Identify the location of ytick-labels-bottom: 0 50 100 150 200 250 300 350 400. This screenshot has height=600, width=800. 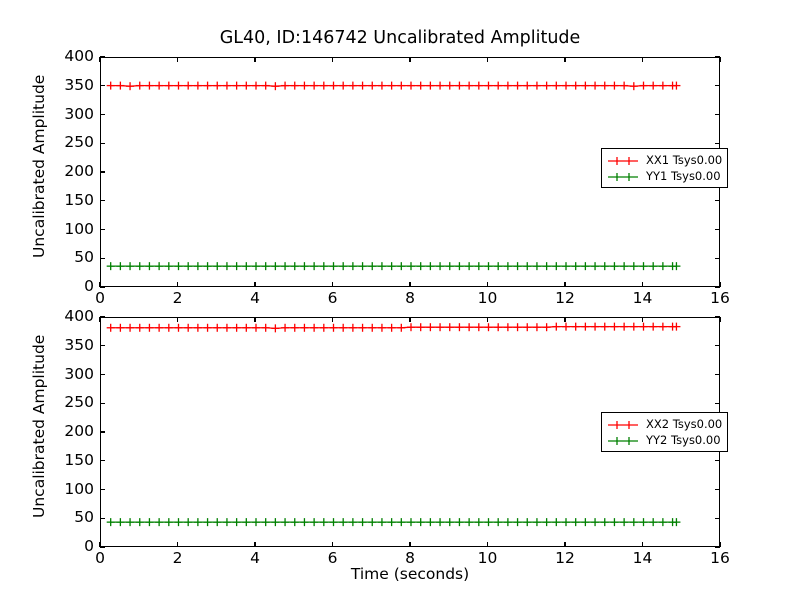
(71, 431).